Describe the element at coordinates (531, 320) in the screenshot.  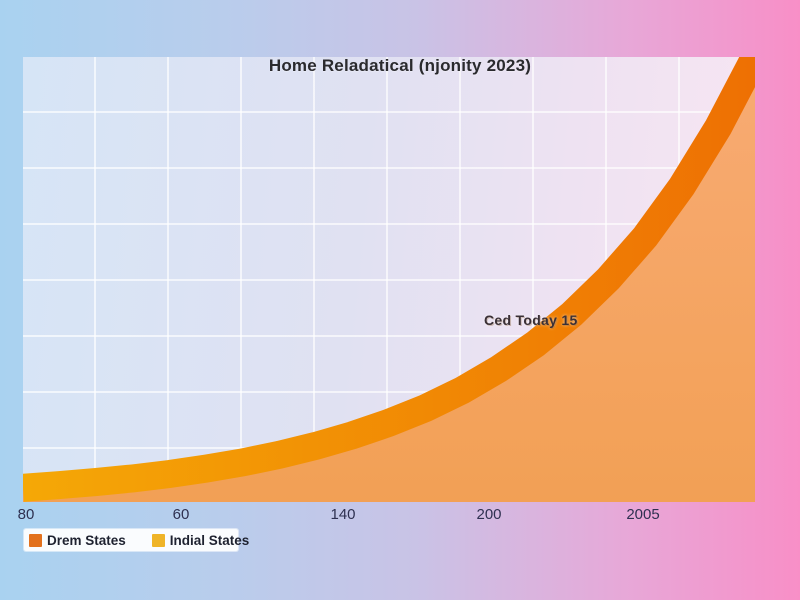
I see `annotation-label: Ced Today 15` at that location.